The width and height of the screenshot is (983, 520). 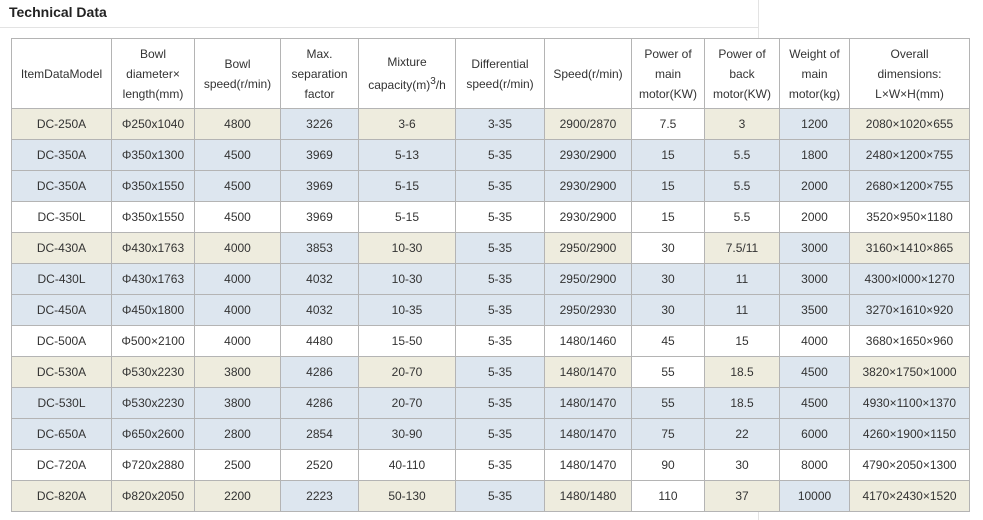 I want to click on column-header-line: length(mm), so click(x=153, y=93).